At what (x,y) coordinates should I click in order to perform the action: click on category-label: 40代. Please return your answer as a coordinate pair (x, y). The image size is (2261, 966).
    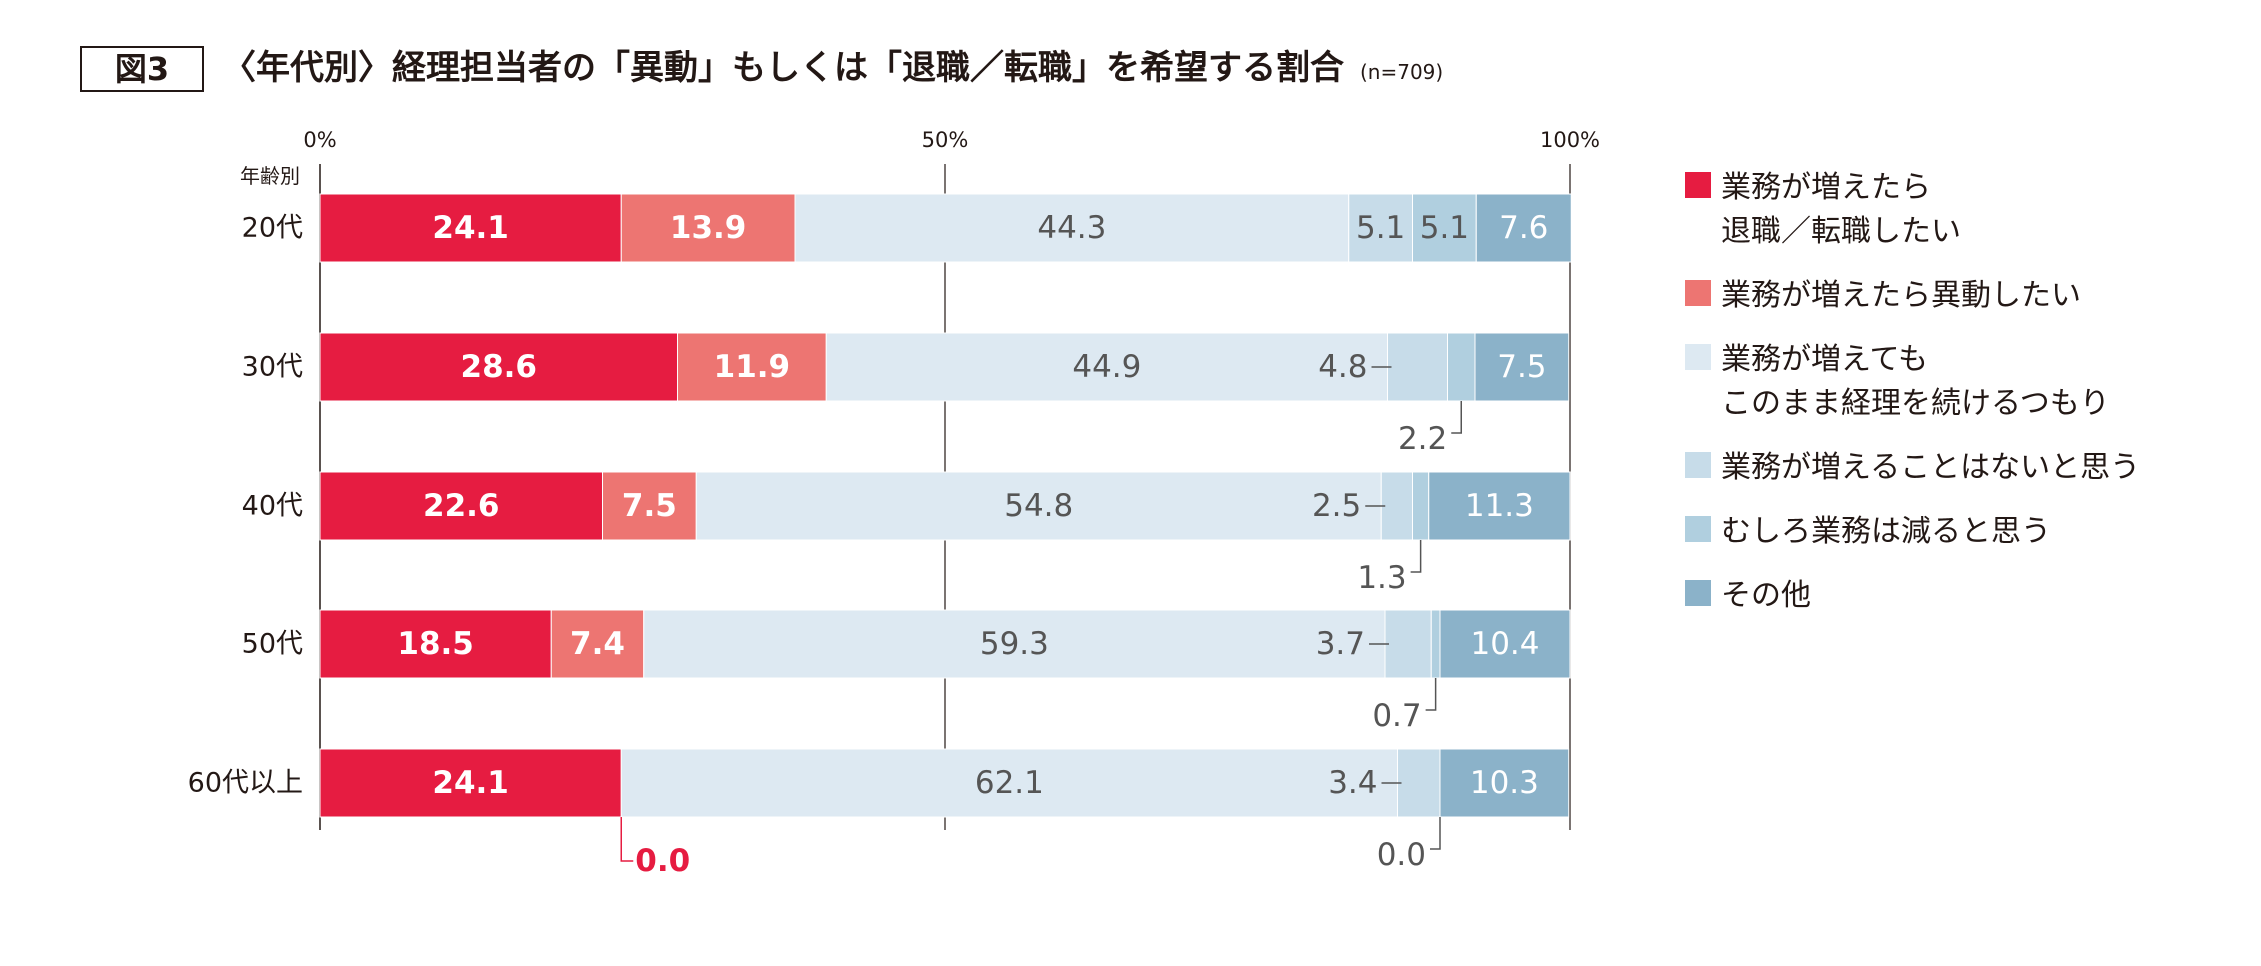
    Looking at the image, I should click on (272, 506).